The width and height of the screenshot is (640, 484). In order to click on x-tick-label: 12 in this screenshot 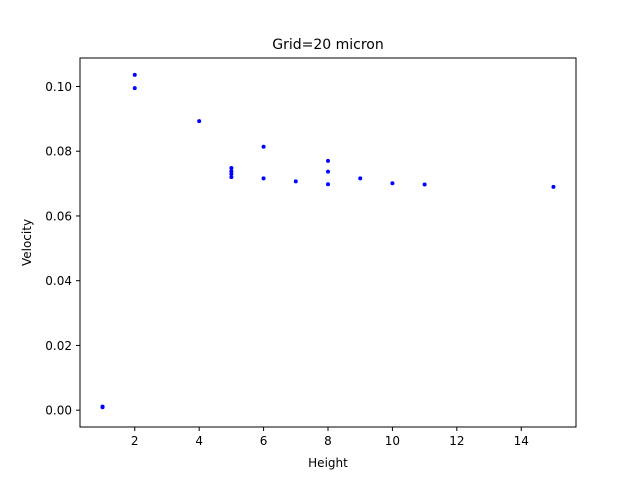, I will do `click(456, 441)`.